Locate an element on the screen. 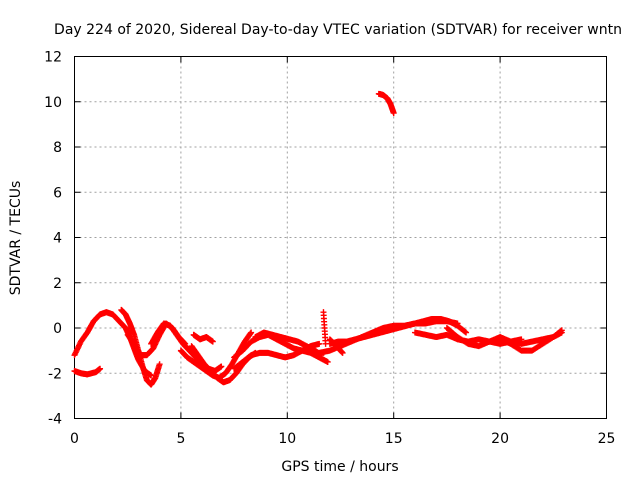  y-tick-label: -4 is located at coordinates (55, 420).